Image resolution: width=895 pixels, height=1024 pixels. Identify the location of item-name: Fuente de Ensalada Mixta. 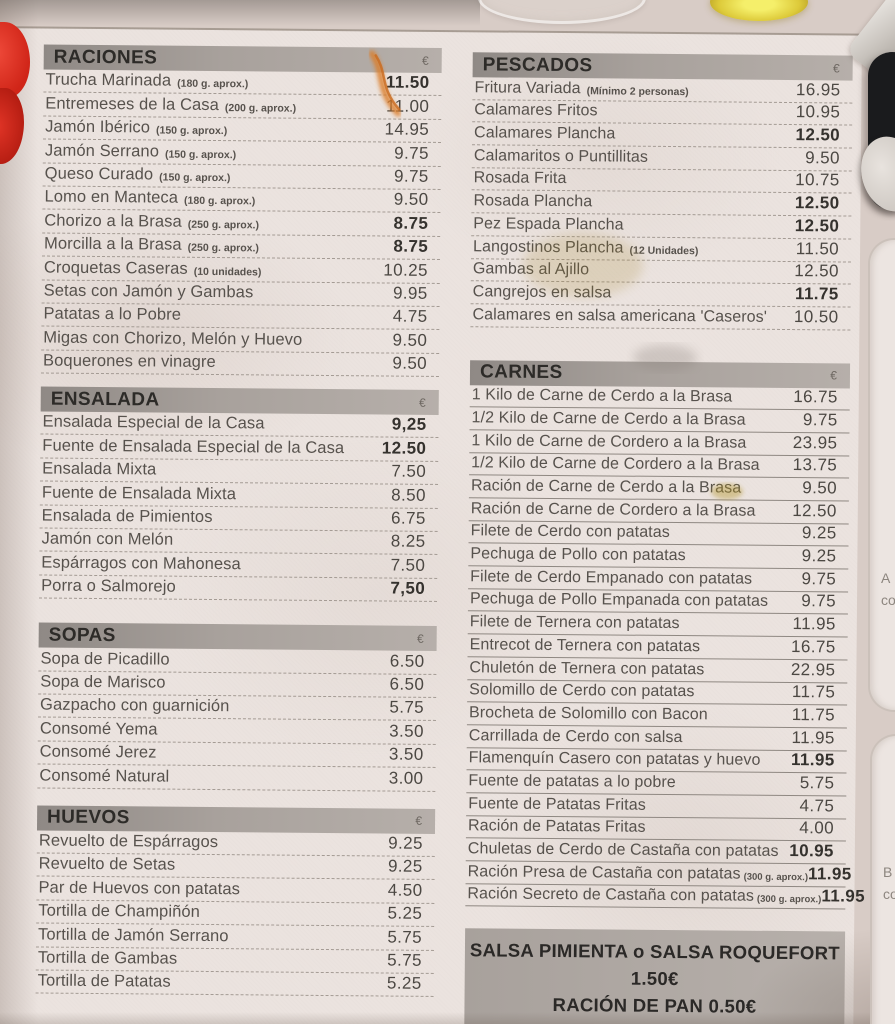
(139, 493).